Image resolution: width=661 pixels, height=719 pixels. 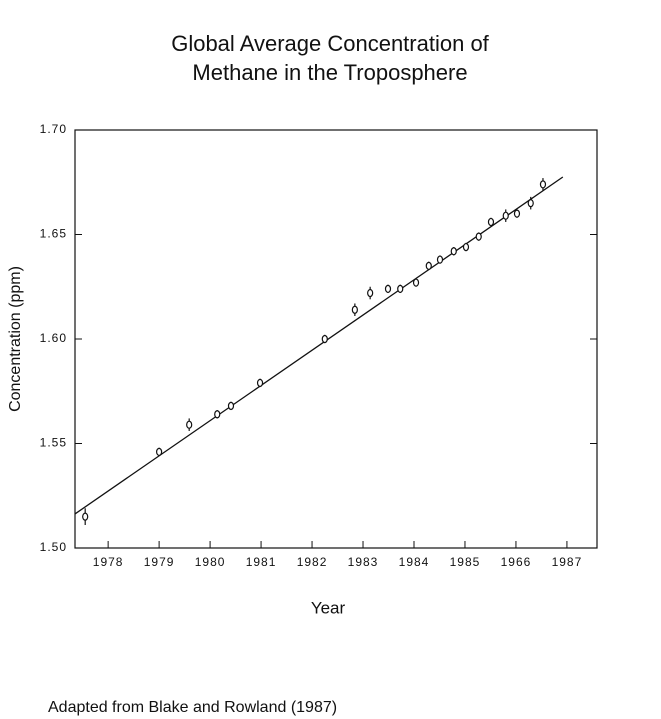 I want to click on y-axis-label: Concentration (ppm), so click(x=15, y=339).